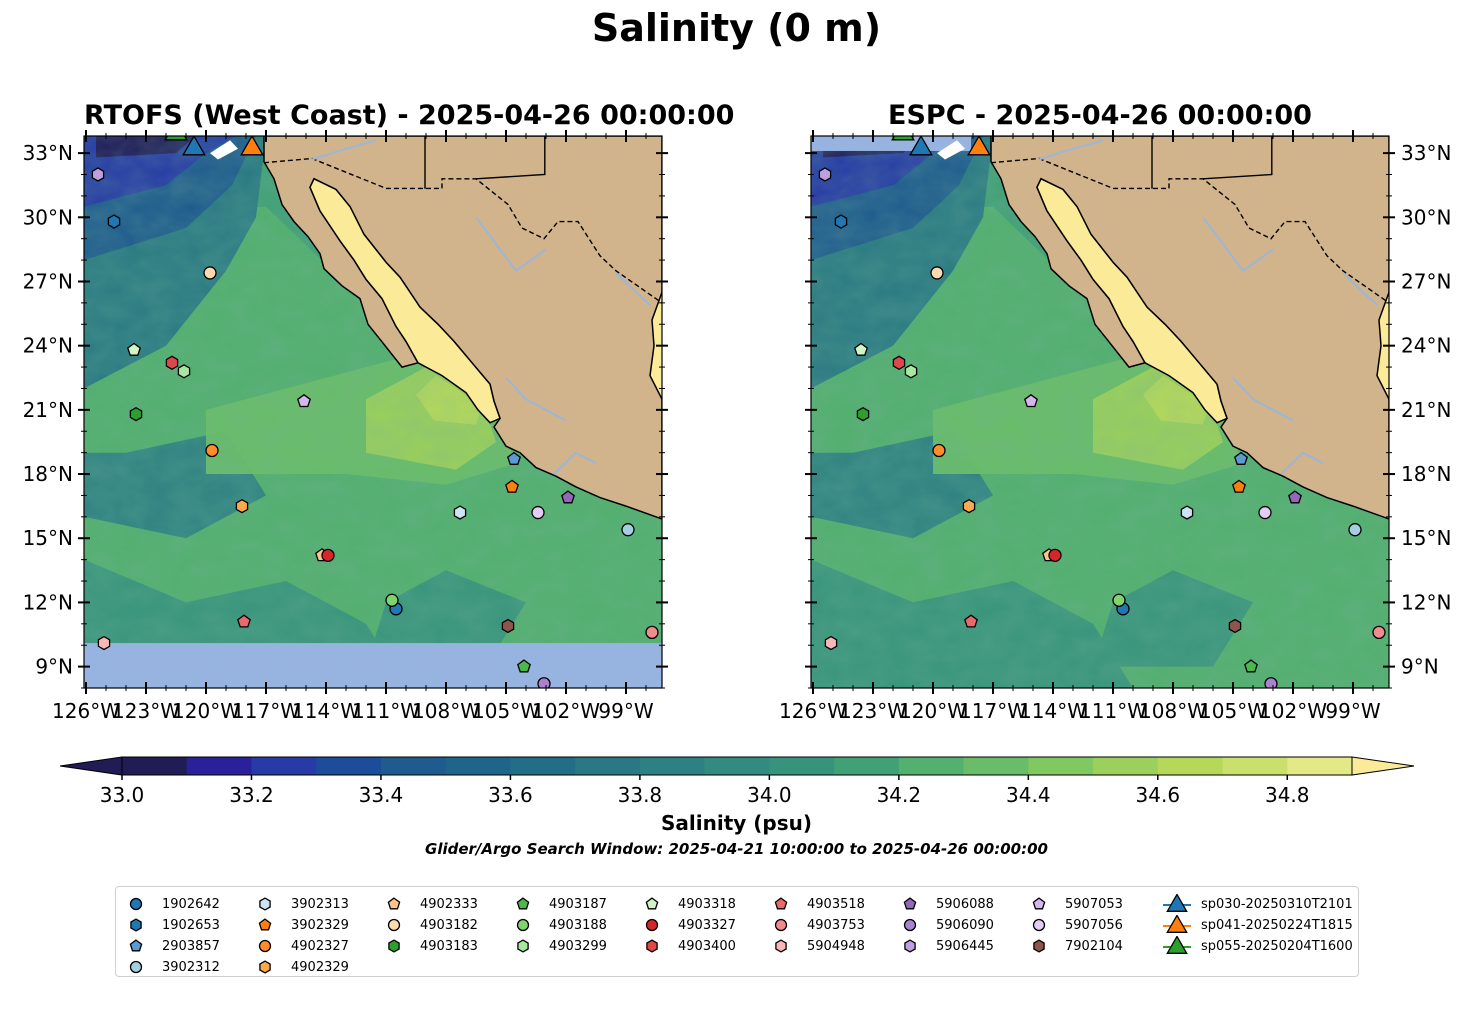  I want to click on legend-label: 5906445, so click(965, 946).